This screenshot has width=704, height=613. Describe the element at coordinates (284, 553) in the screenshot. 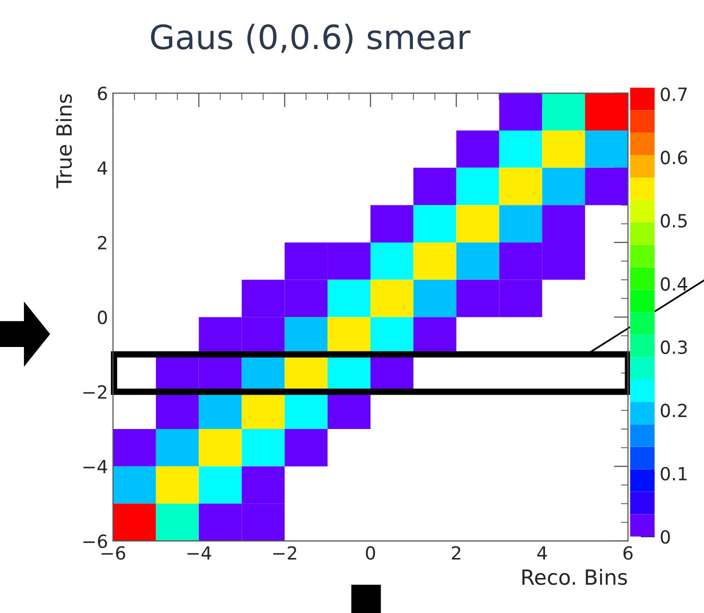

I see `x-tick-label: −2` at that location.